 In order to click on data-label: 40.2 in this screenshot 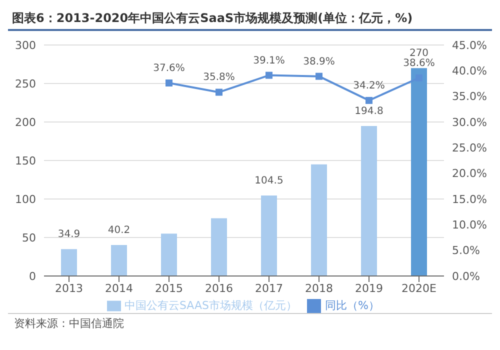, I will do `click(119, 230)`.